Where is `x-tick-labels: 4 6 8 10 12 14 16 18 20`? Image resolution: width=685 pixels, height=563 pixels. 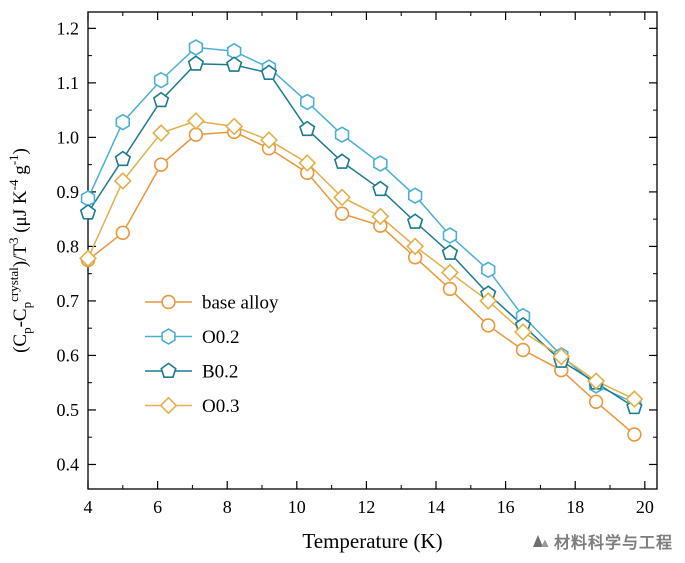
x-tick-labels: 4 6 8 10 12 14 16 18 20 is located at coordinates (369, 507).